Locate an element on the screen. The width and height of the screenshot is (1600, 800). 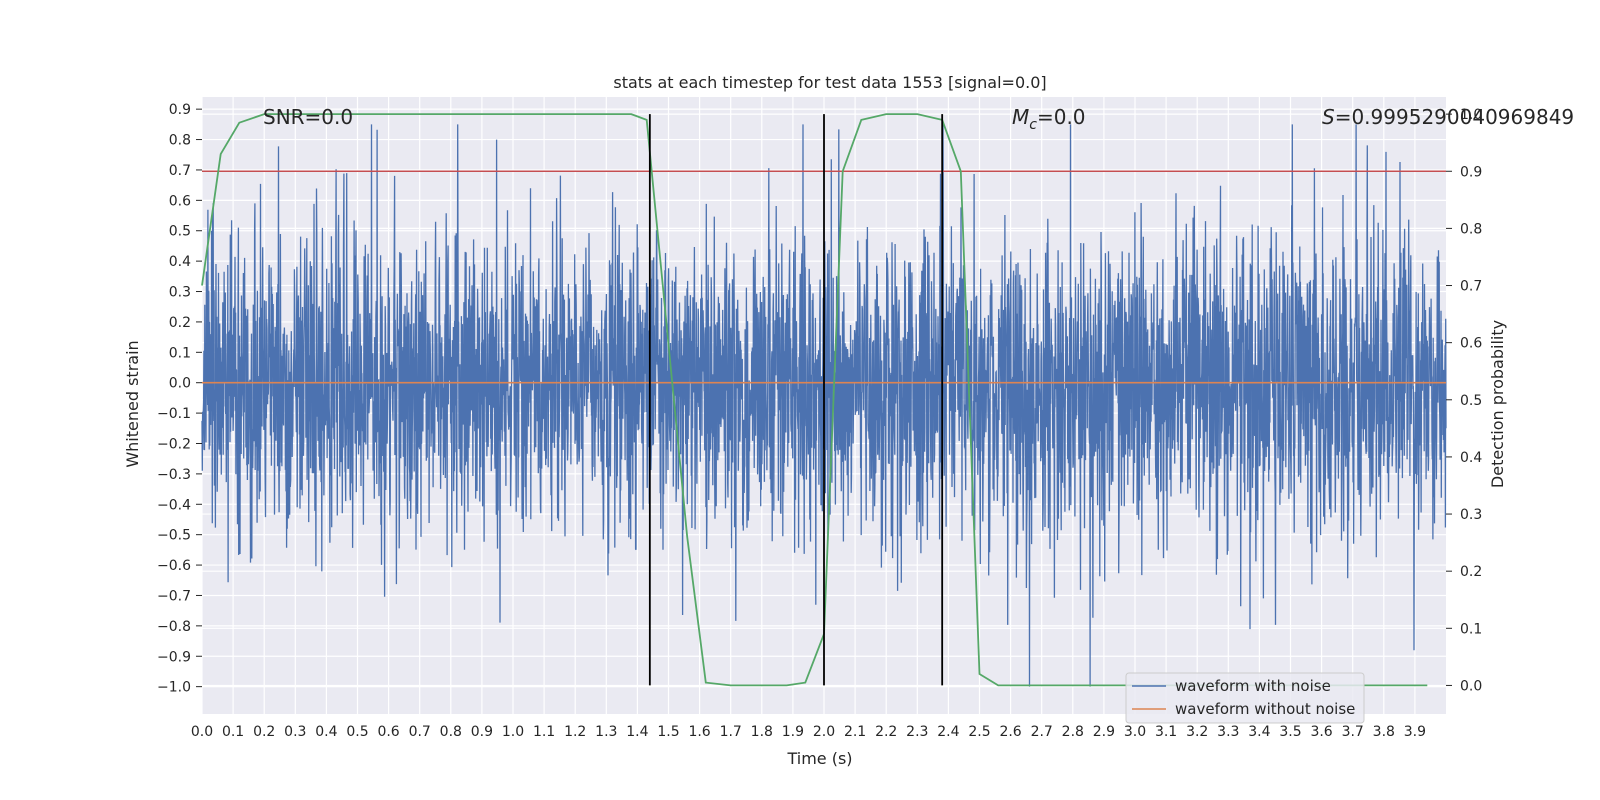
y-tick-label: 0.4 is located at coordinates (180, 262).